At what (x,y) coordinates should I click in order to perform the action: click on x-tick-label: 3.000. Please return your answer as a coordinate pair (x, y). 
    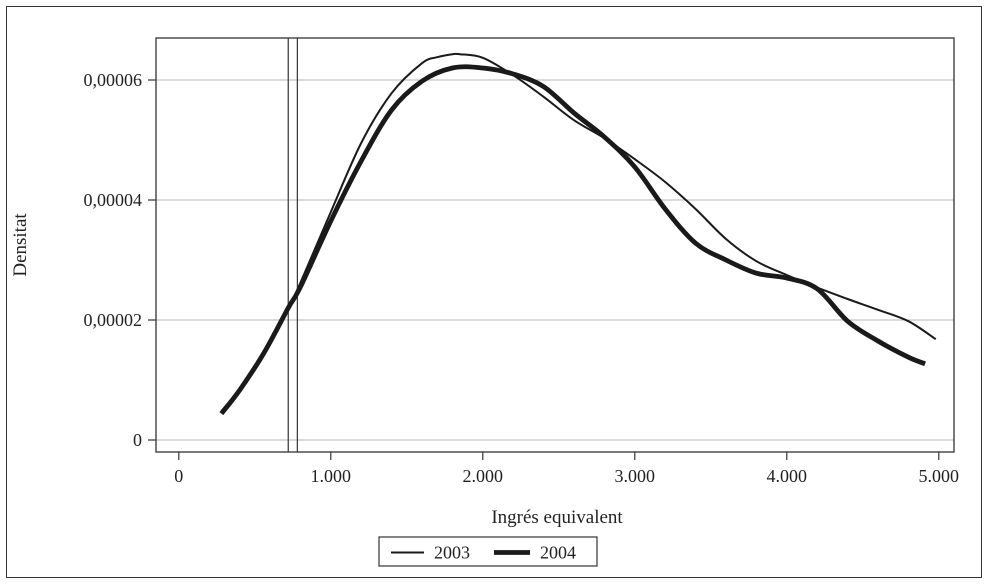
    Looking at the image, I should click on (635, 476).